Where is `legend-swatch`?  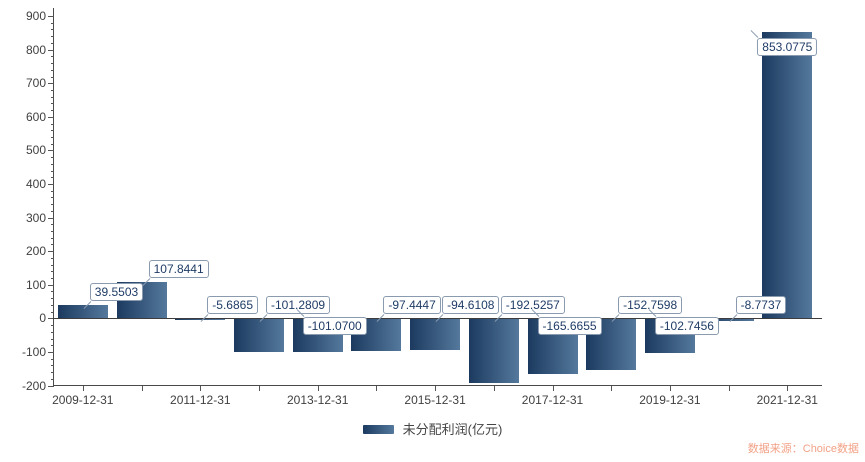 legend-swatch is located at coordinates (378, 429).